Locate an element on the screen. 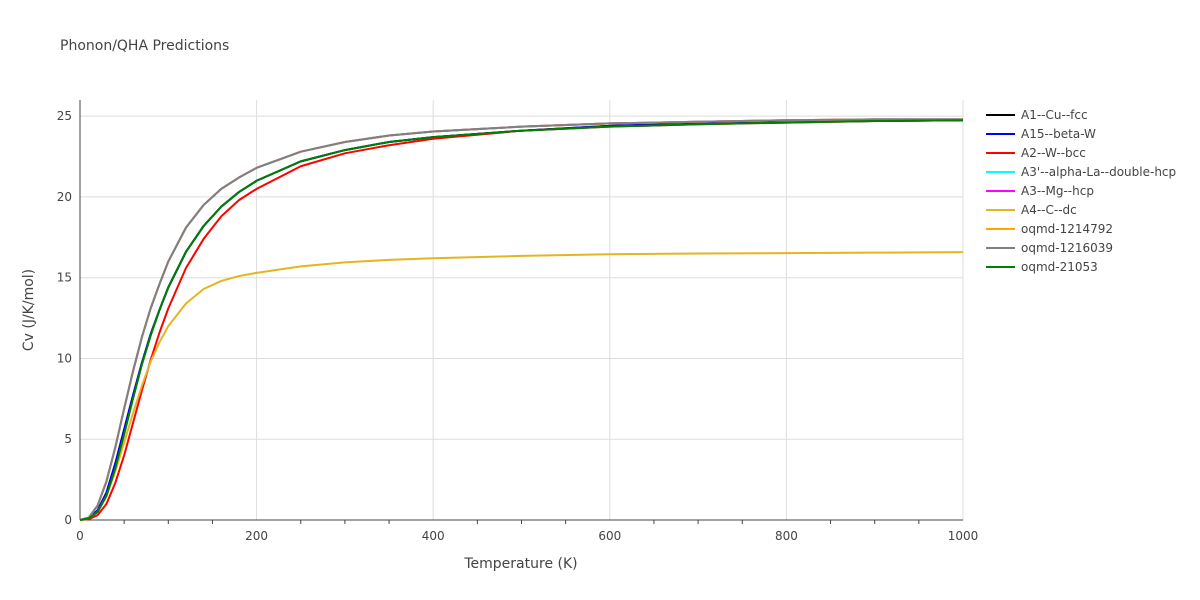  x-tick-label: 800 is located at coordinates (786, 536).